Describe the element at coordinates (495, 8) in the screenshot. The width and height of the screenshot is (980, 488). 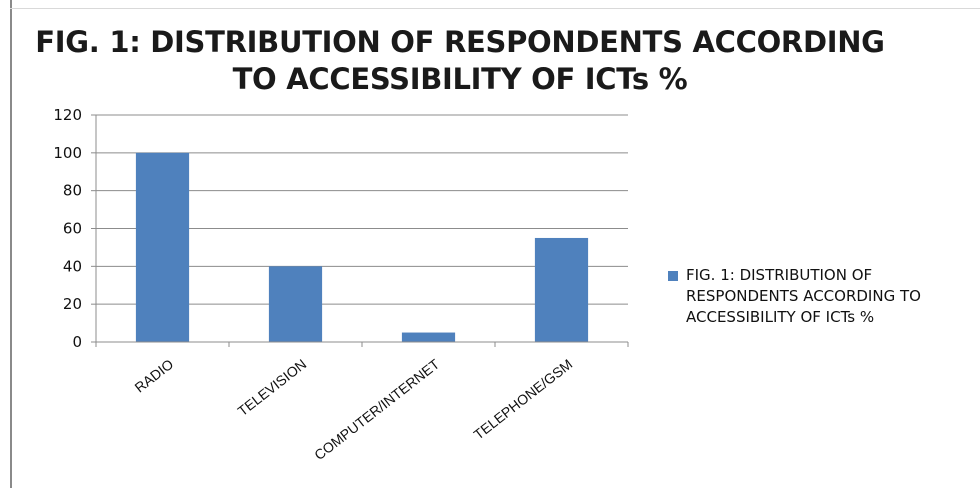
I see `frame-top-border` at that location.